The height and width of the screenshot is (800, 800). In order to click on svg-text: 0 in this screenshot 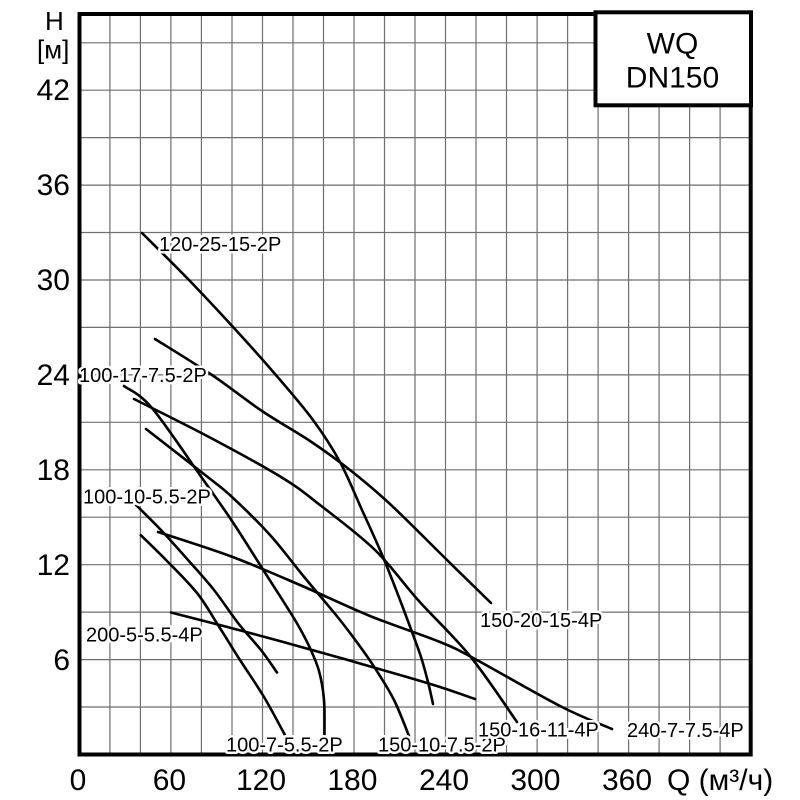, I will do `click(78, 780)`.